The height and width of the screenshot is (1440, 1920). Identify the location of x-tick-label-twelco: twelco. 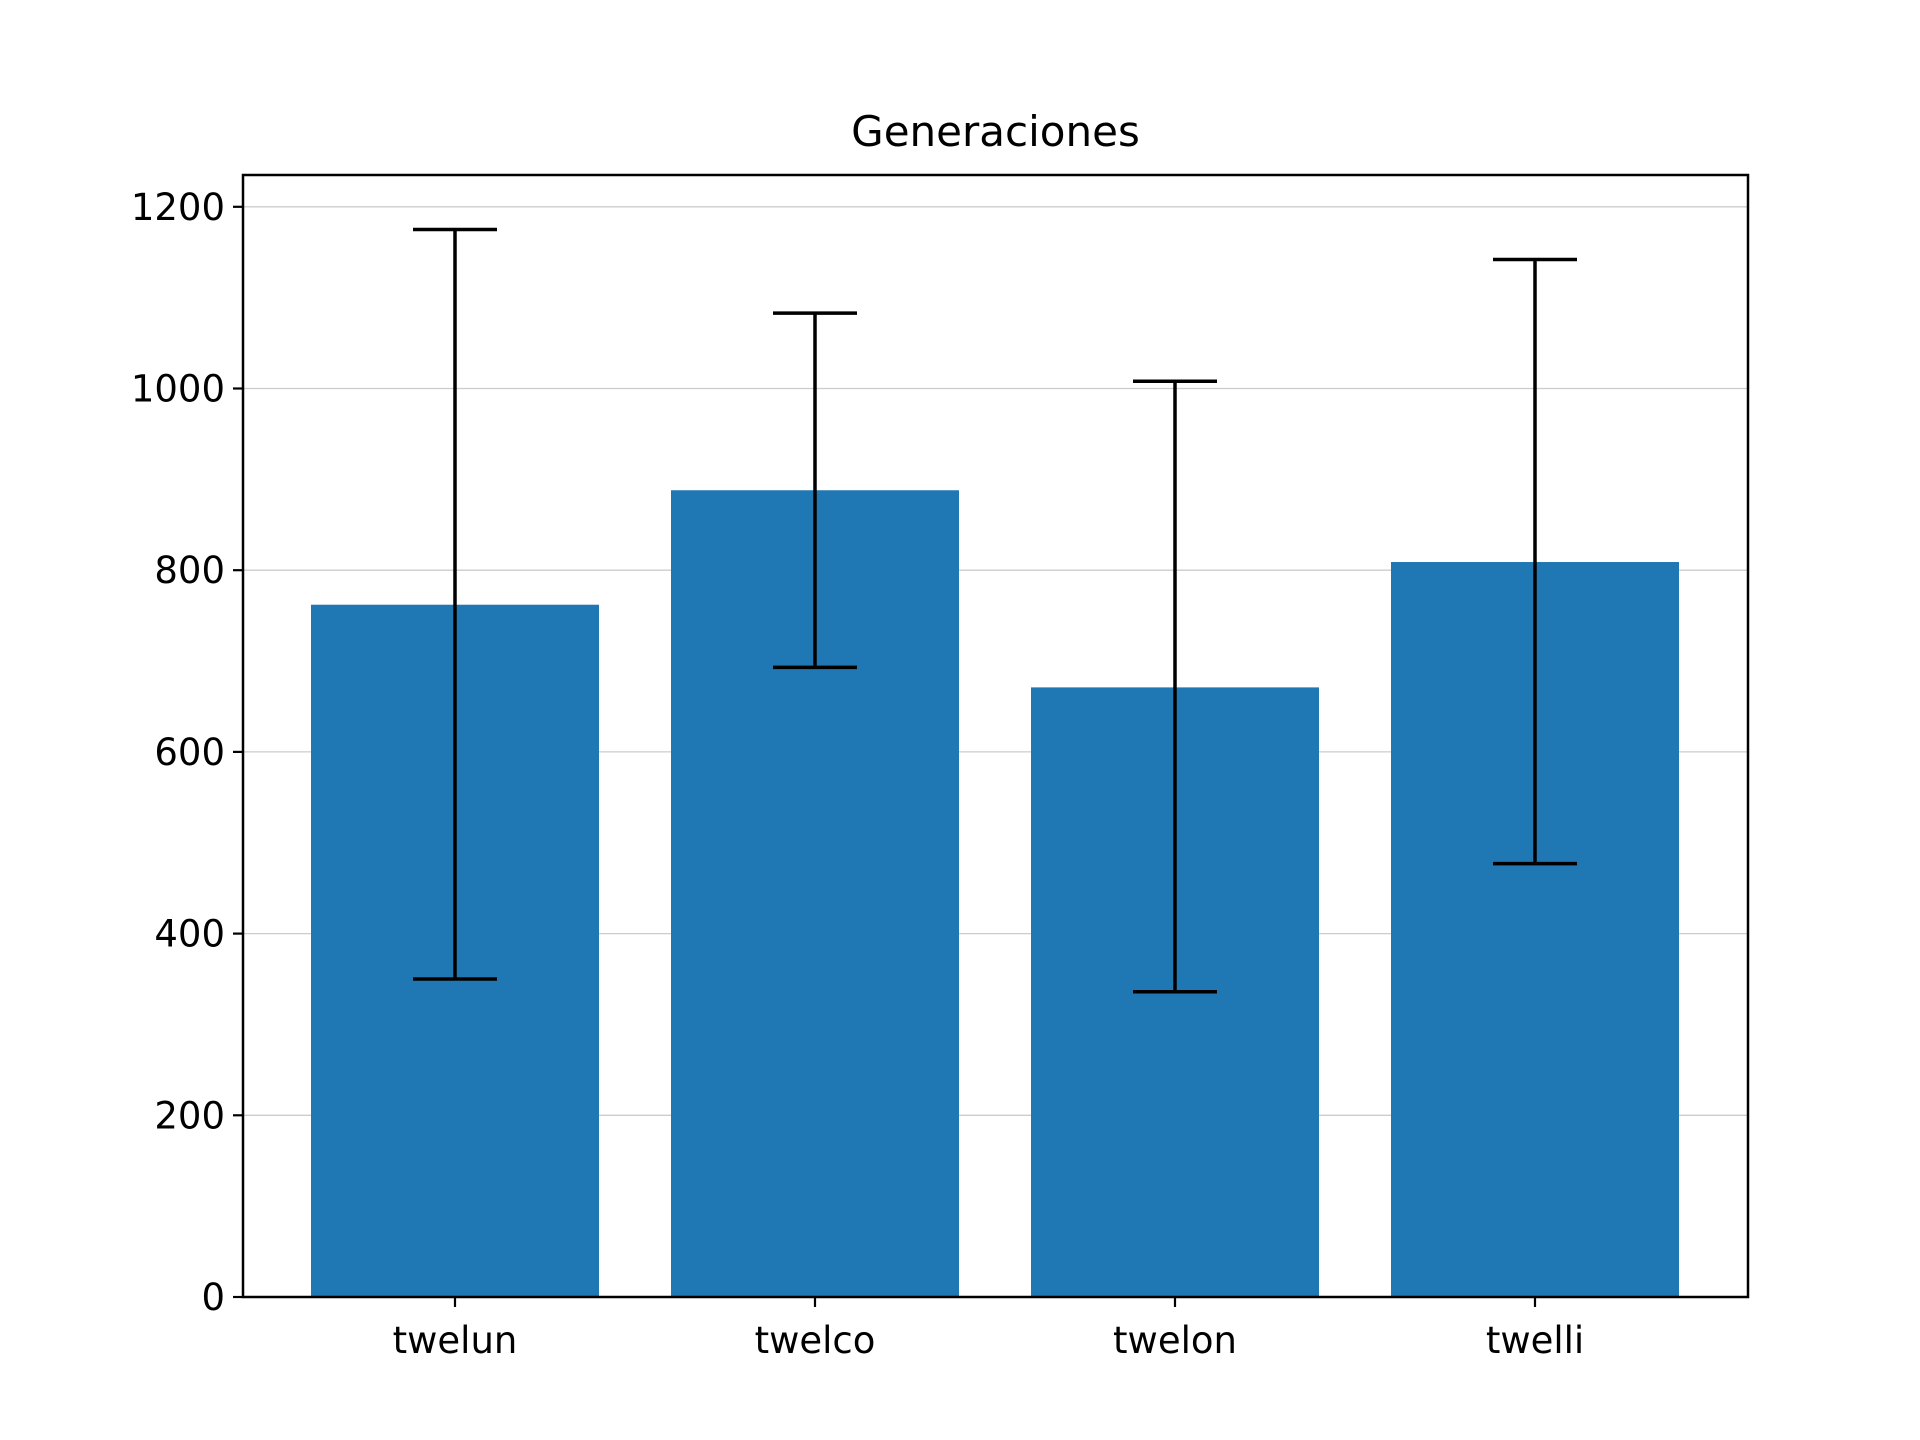
(815, 1340).